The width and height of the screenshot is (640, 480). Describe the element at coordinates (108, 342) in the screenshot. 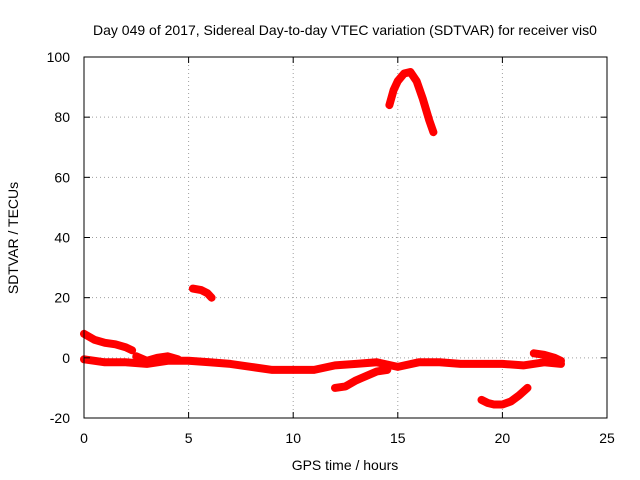

I see `series-early-decay` at that location.